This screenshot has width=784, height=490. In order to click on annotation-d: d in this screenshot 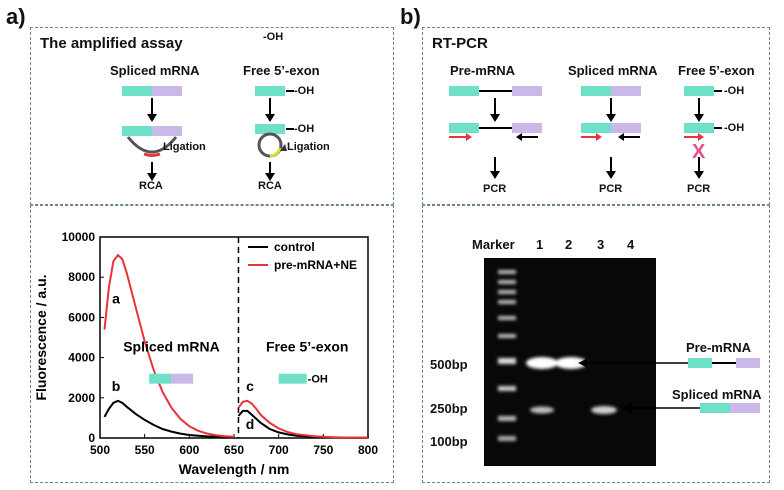, I will do `click(250, 424)`.